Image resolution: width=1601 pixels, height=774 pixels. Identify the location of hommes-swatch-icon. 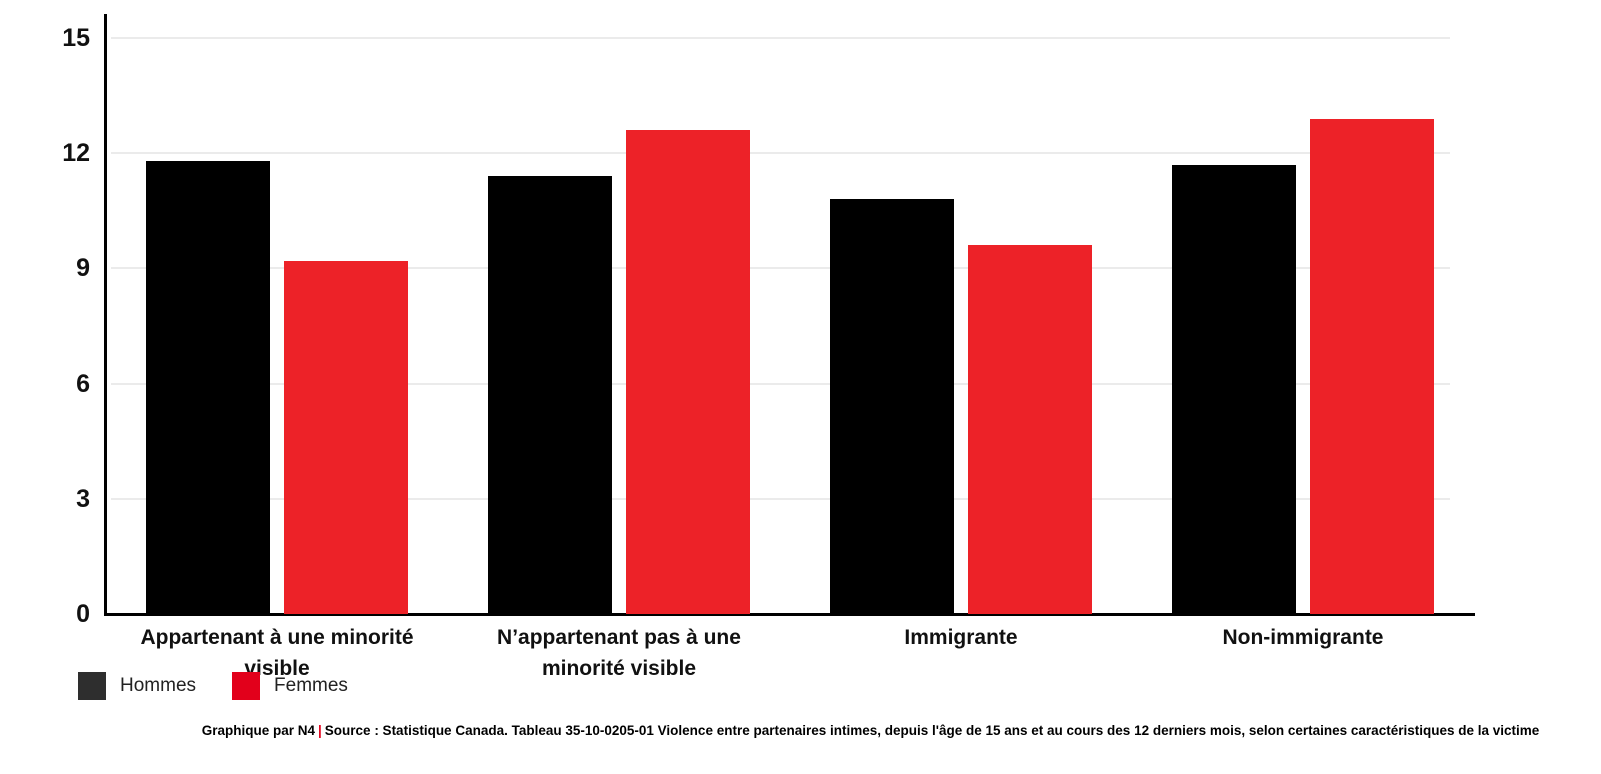
(92, 686).